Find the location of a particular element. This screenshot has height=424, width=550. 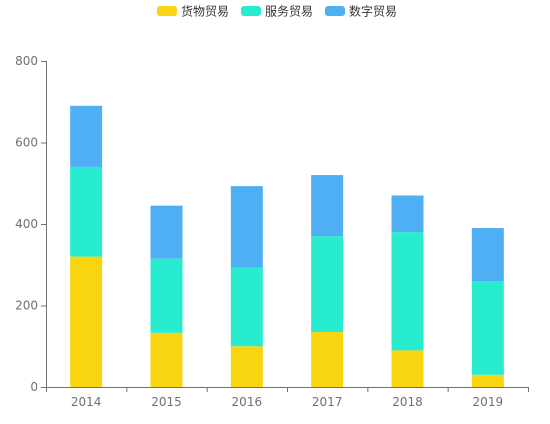

x-tick-label: 2017 is located at coordinates (327, 402).